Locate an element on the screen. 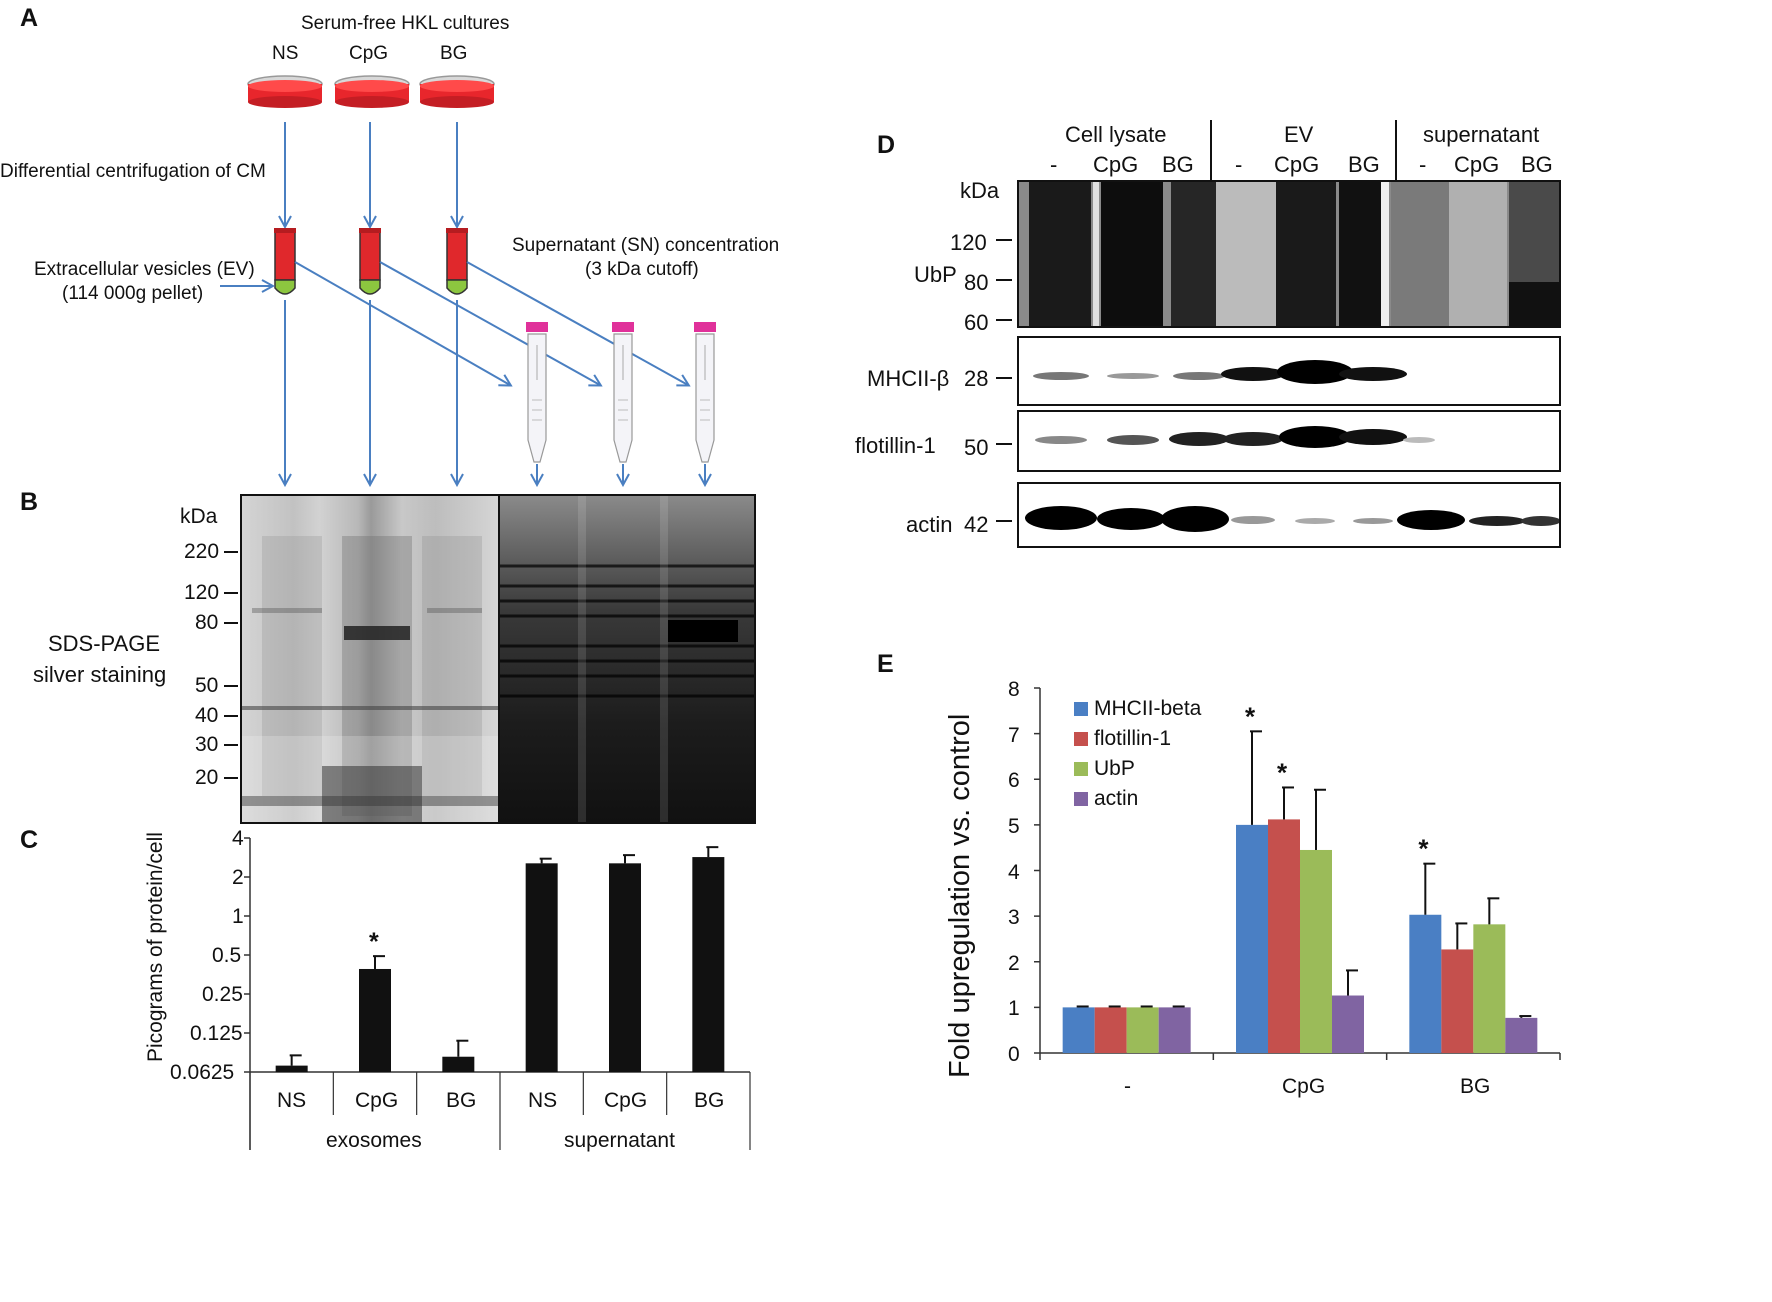  blot-header-cell-lysate: Cell lysate is located at coordinates (1116, 134).